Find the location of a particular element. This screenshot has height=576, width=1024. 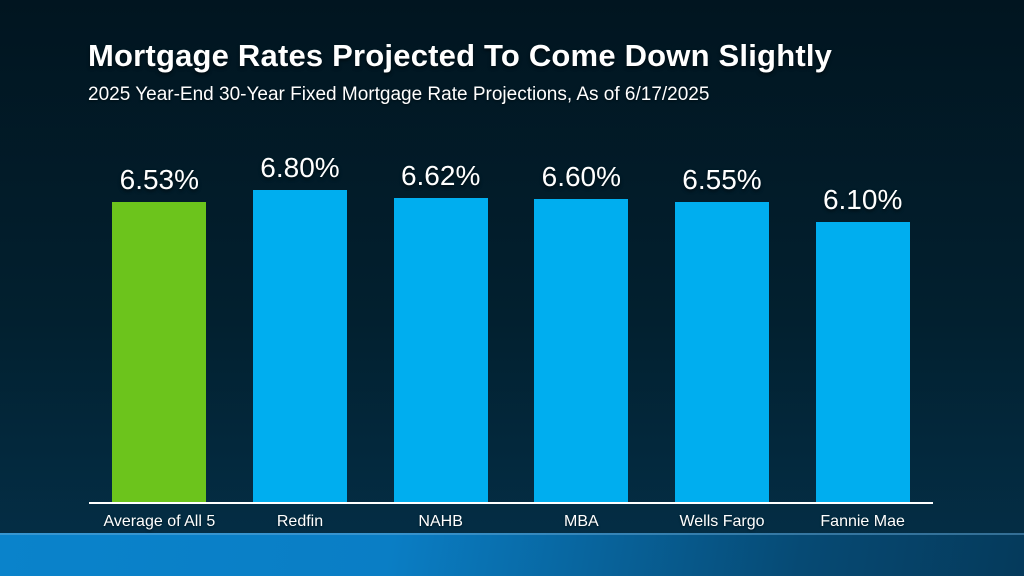

bar-category-label: Redfin is located at coordinates (300, 521).